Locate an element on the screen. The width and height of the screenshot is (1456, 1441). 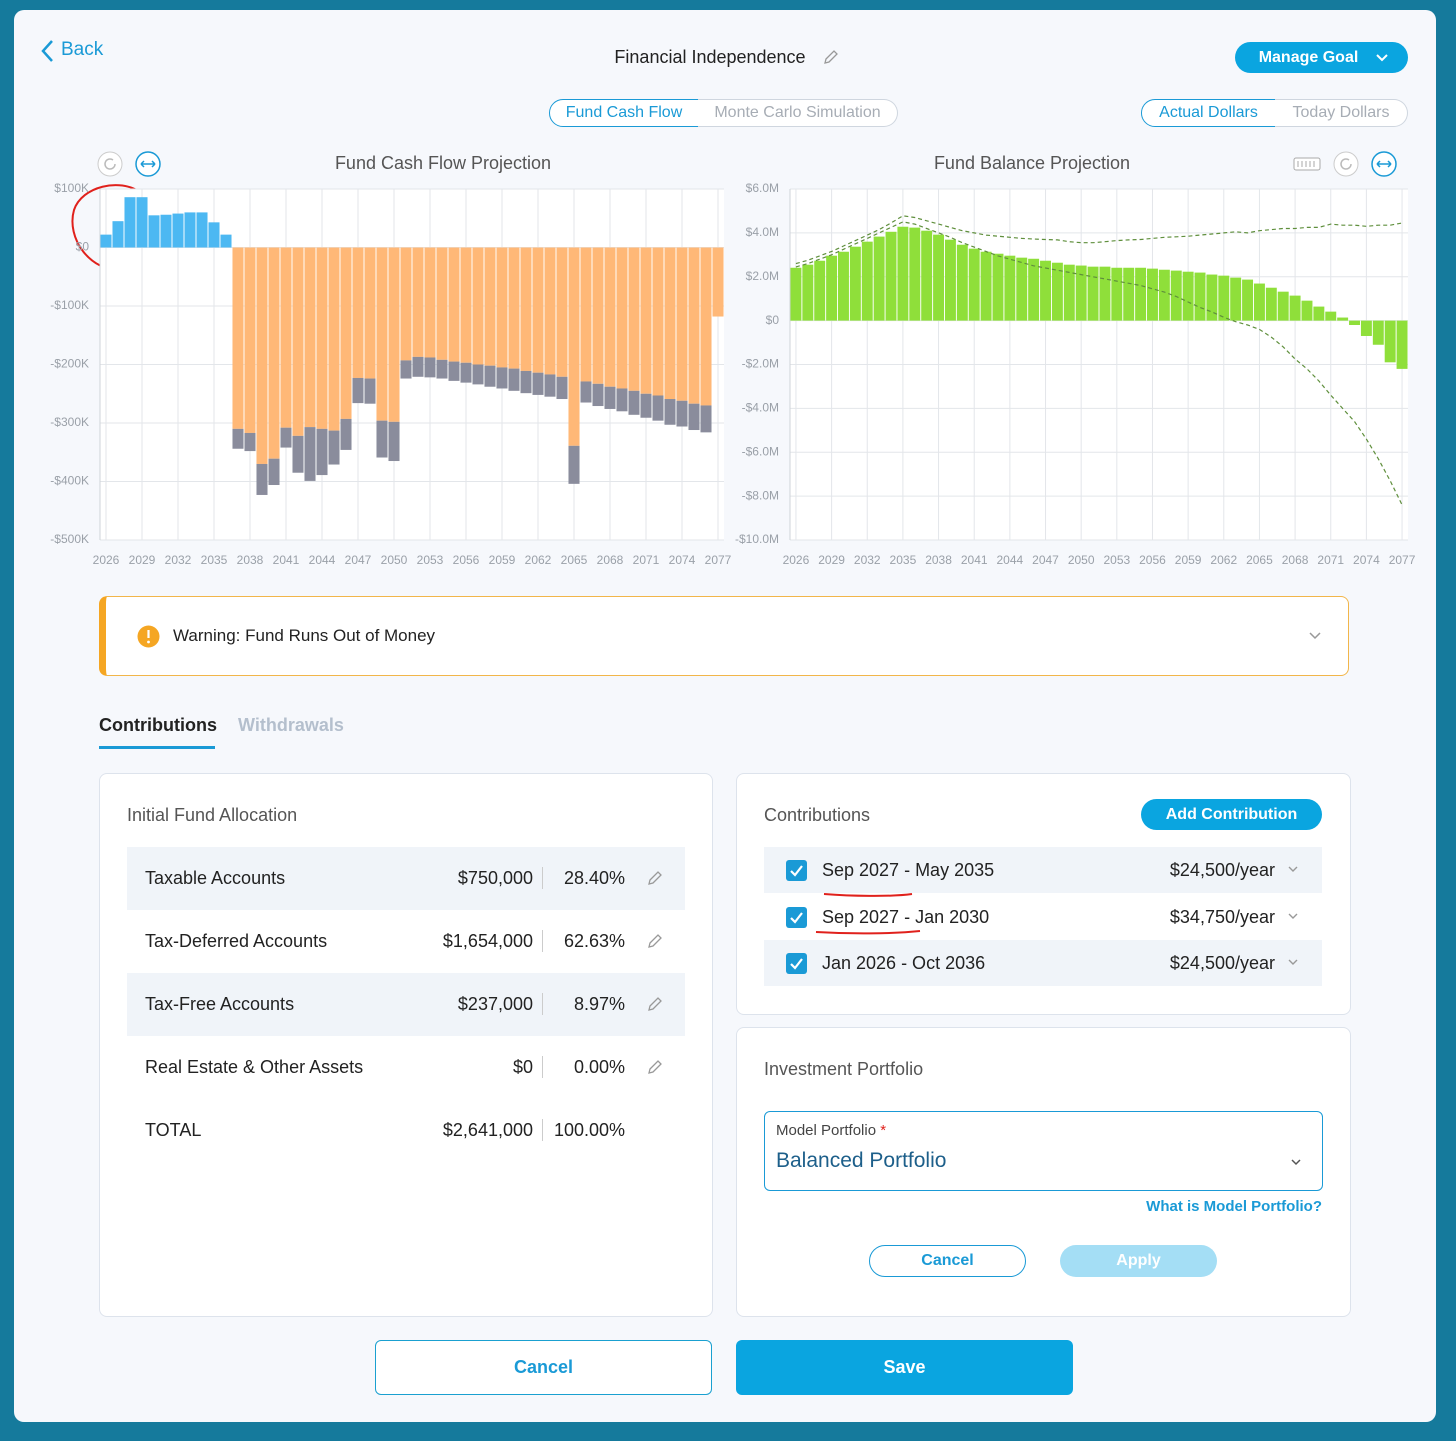
divider is located at coordinates (542, 1067).